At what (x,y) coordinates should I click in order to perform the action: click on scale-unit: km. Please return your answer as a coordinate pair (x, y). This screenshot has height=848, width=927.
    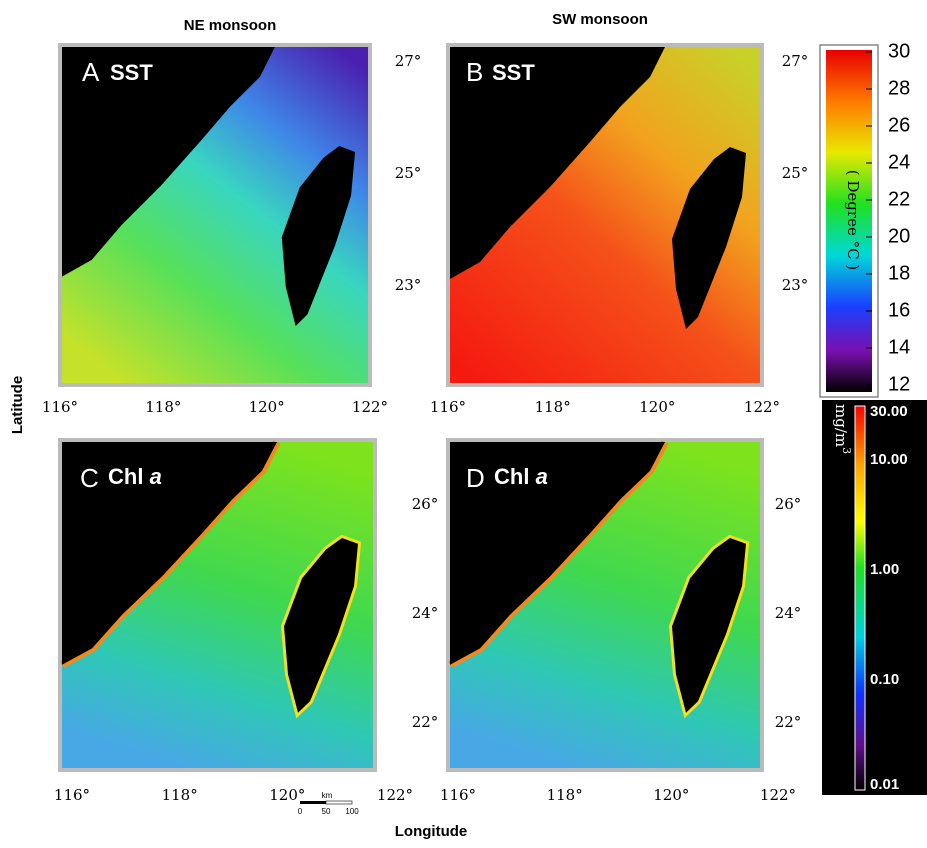
    Looking at the image, I should click on (327, 795).